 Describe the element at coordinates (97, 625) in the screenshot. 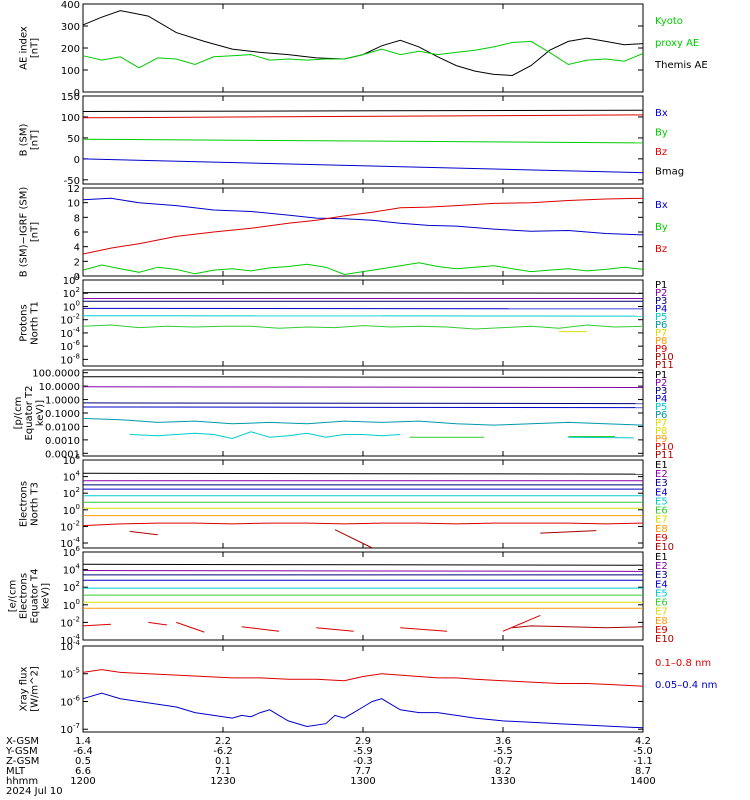

I see `series-e9a` at that location.